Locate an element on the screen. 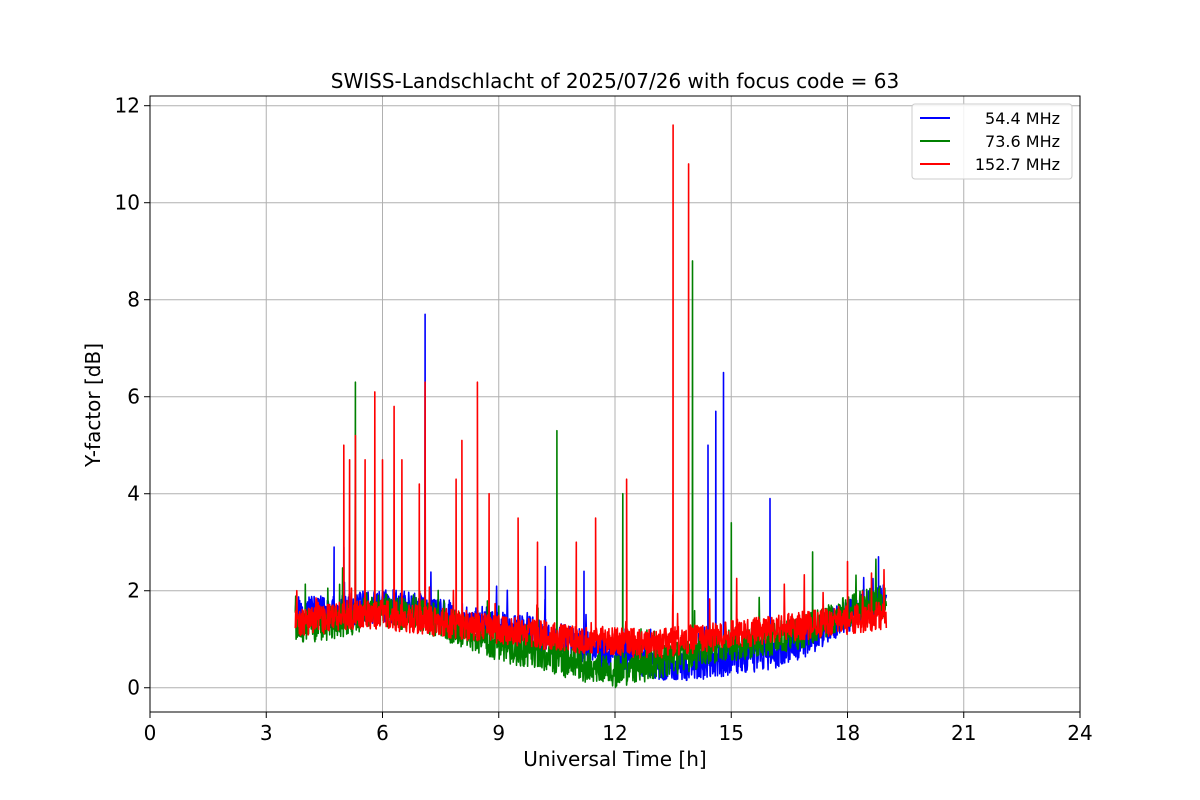  x-tick-label: 15 is located at coordinates (731, 733).